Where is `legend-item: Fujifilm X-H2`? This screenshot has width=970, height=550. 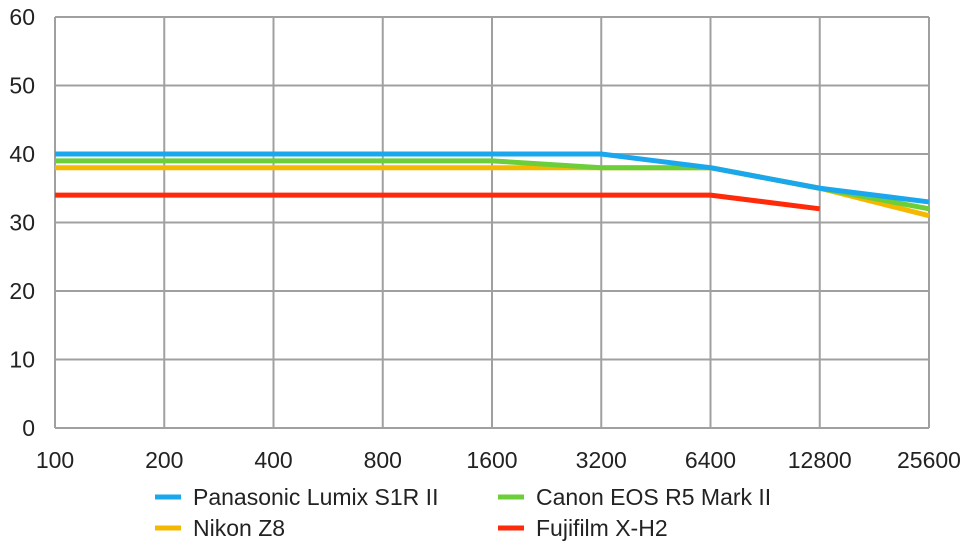 legend-item: Fujifilm X-H2 is located at coordinates (583, 528).